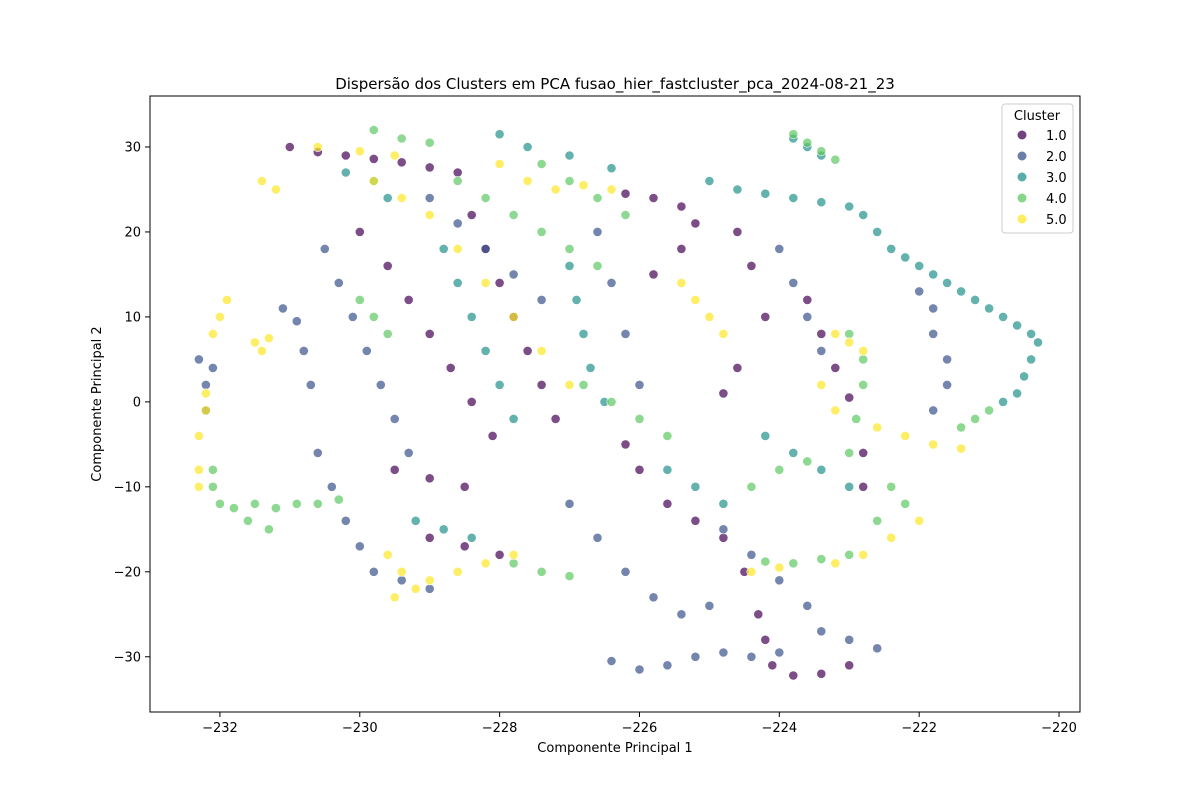  I want to click on x-tick-label: −220, so click(1059, 728).